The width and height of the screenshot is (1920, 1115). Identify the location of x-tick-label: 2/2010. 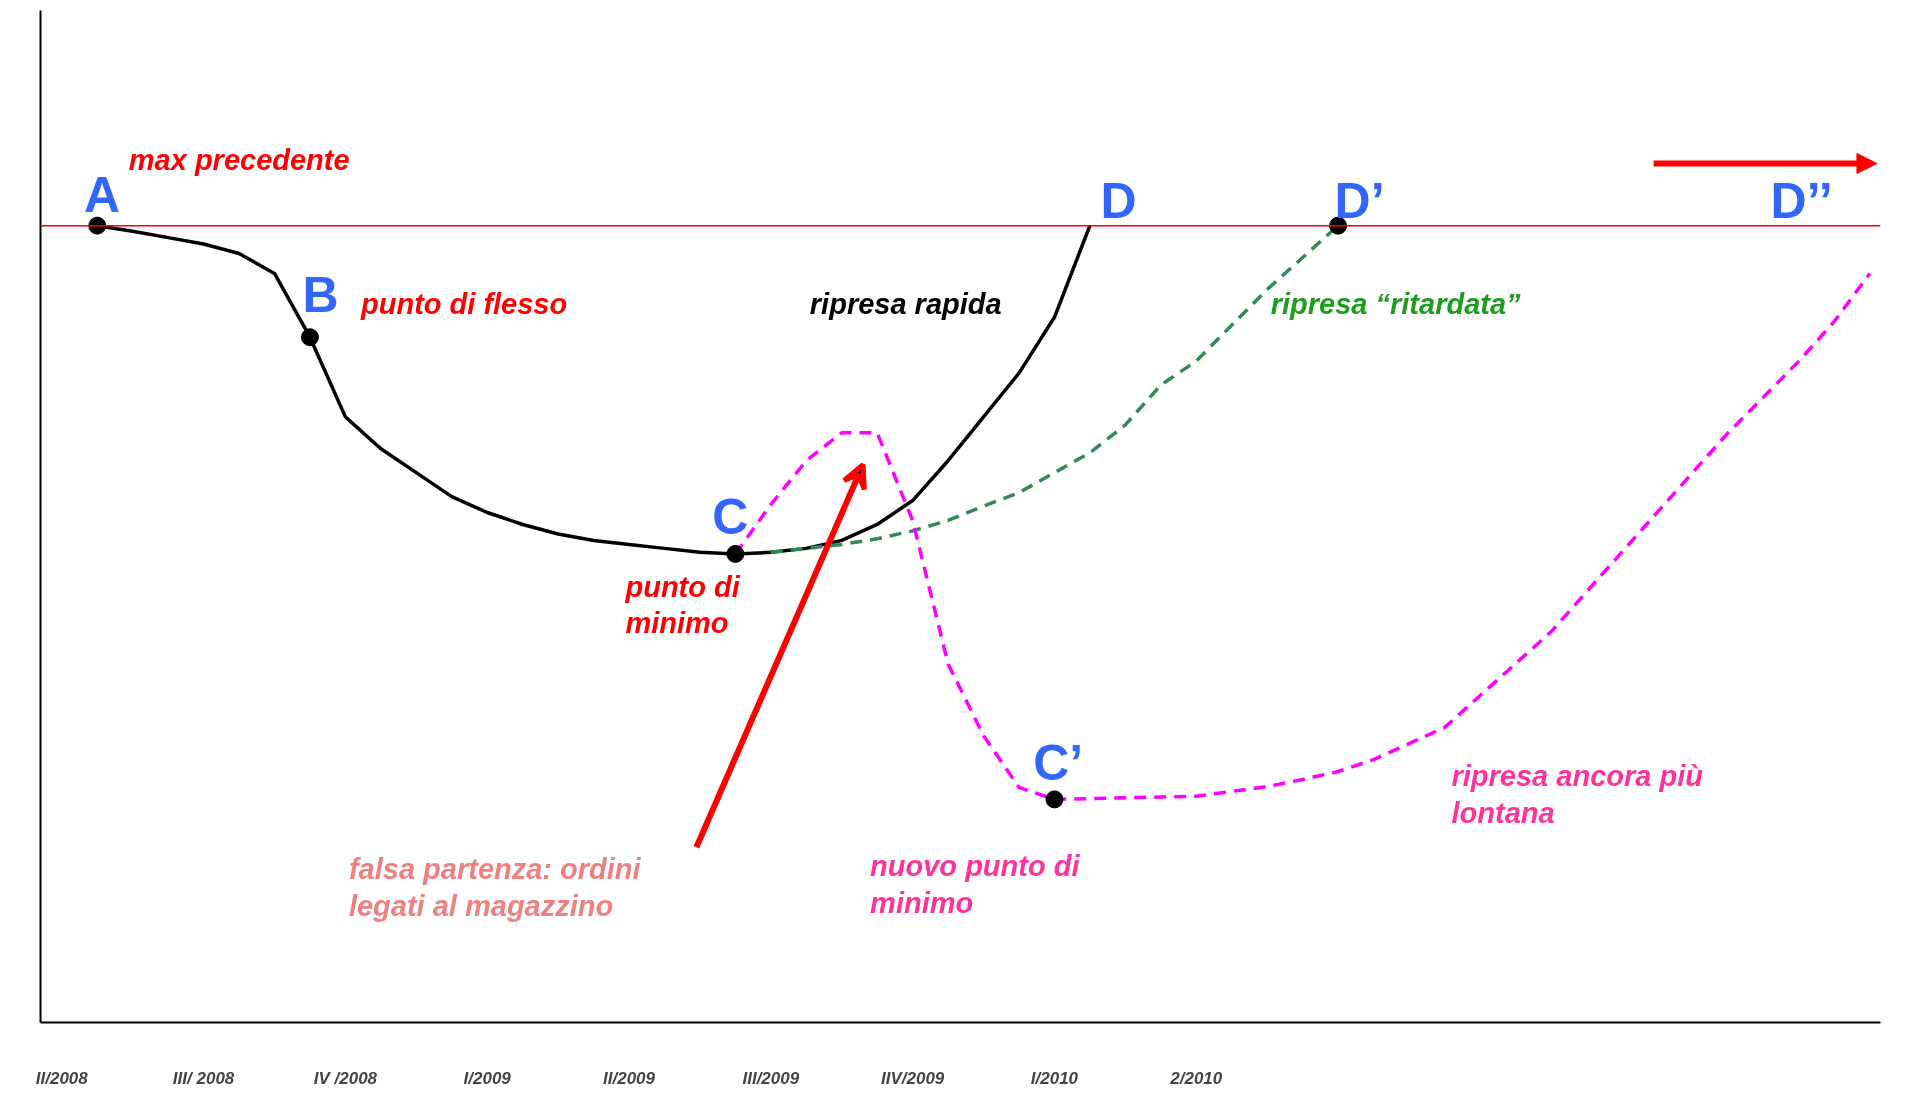
(1196, 1078).